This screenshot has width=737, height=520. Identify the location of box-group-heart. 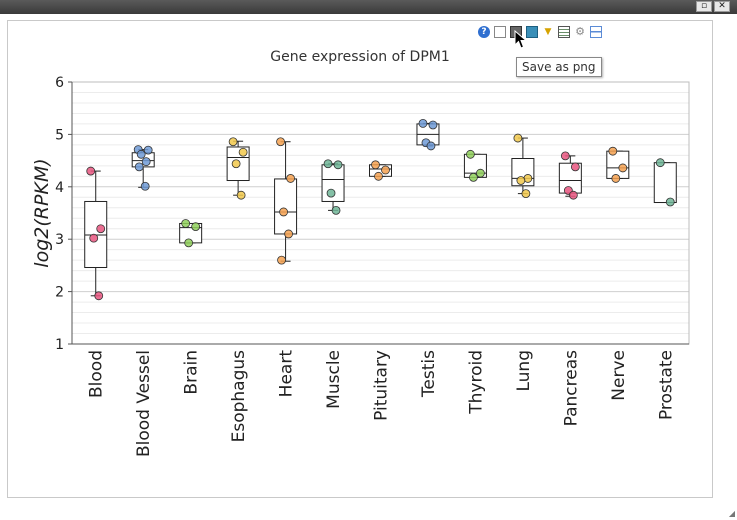
(286, 201).